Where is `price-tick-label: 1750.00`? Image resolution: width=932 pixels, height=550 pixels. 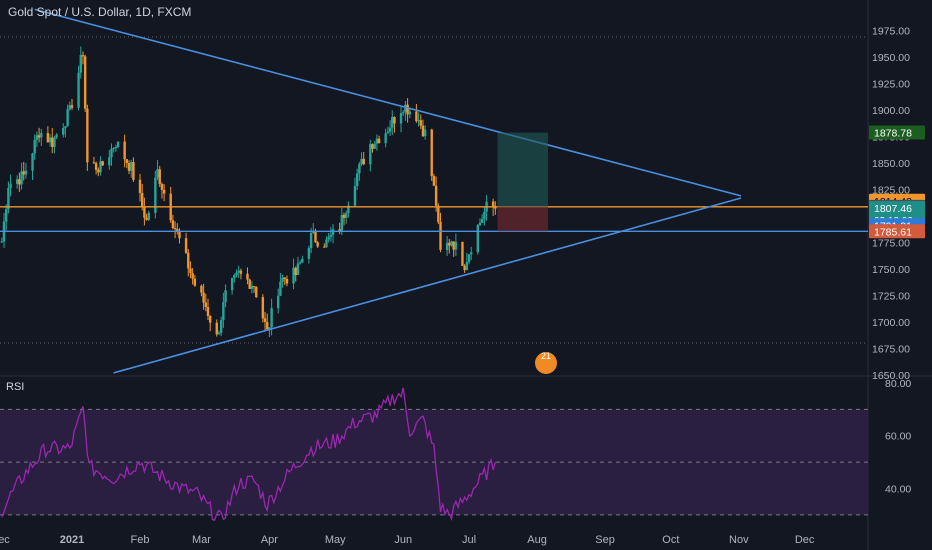
price-tick-label: 1750.00 is located at coordinates (891, 270).